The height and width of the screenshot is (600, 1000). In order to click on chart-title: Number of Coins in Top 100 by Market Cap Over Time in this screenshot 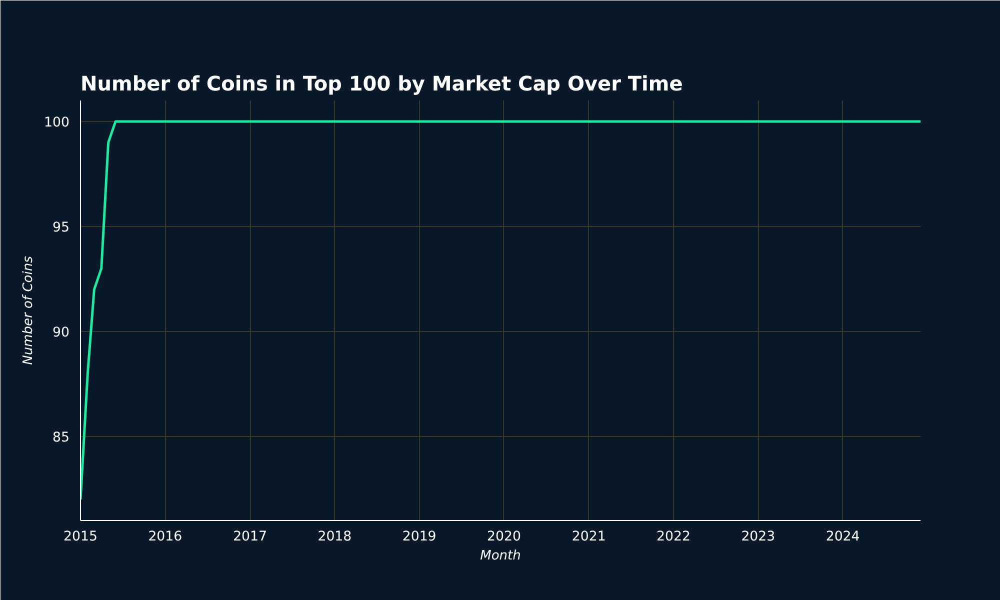, I will do `click(381, 84)`.